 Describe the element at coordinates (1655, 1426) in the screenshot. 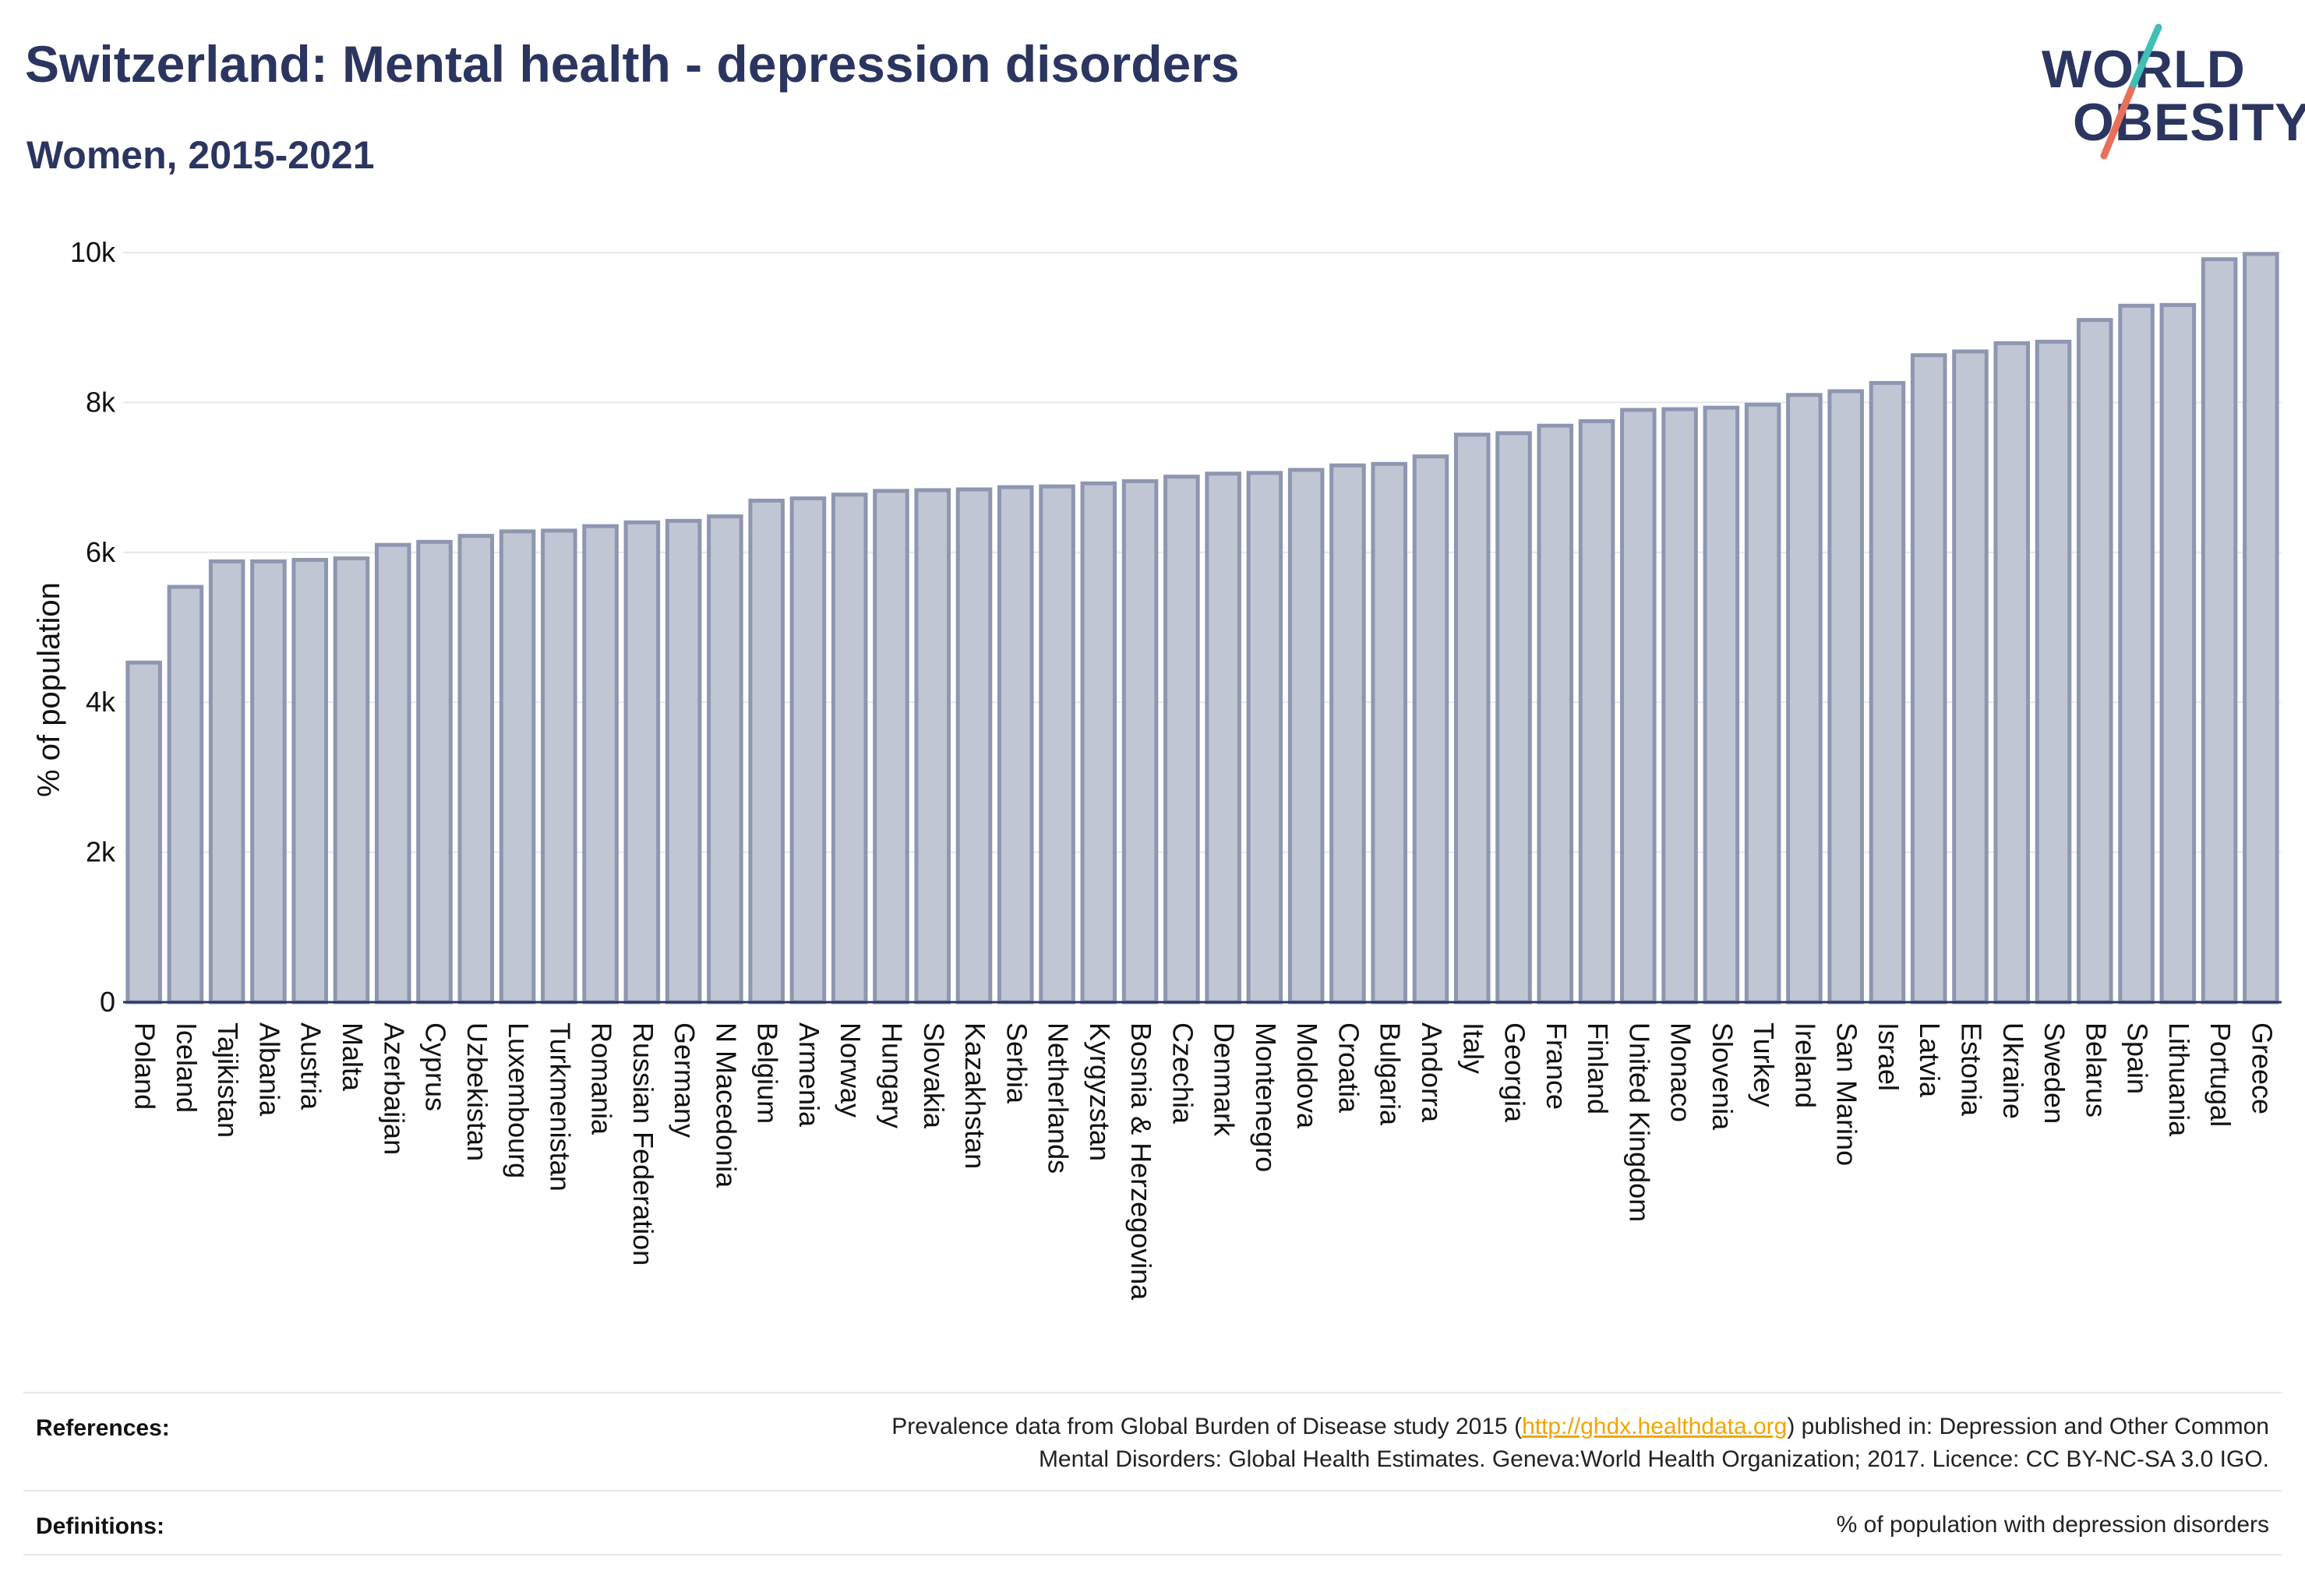

I see `references-link: http://ghdx.healthdata.org` at that location.